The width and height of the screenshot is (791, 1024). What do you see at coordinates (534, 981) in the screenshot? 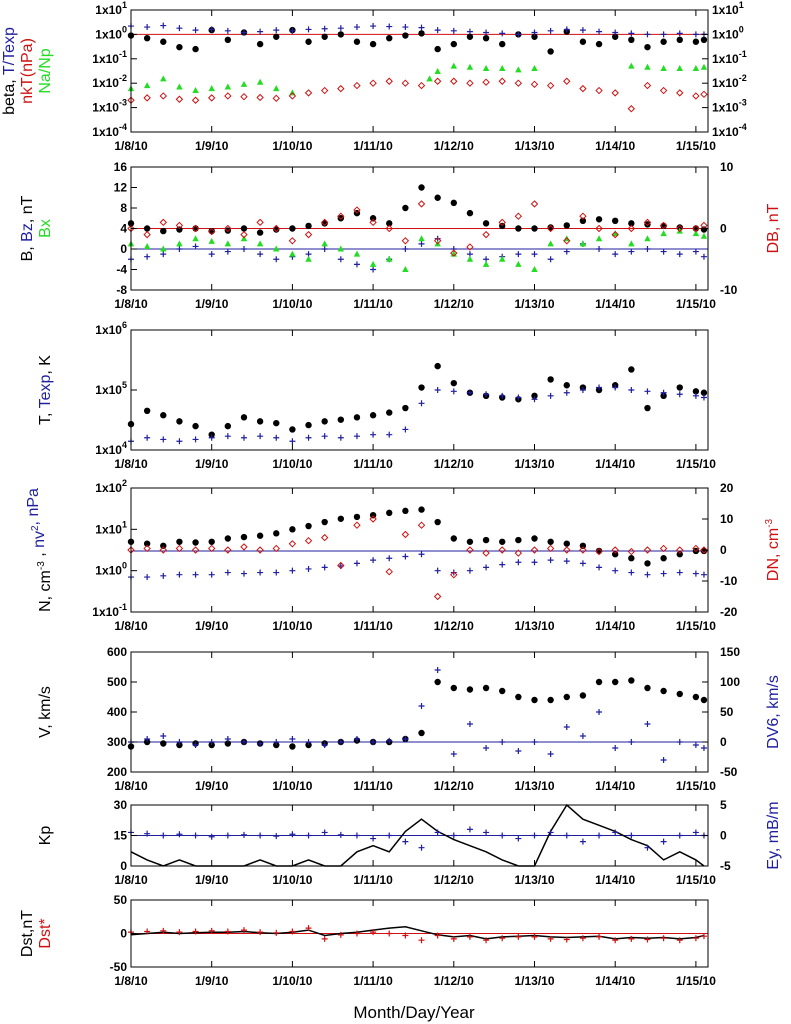
I see `panel-6-x-tick-label: 1/13/10` at bounding box center [534, 981].